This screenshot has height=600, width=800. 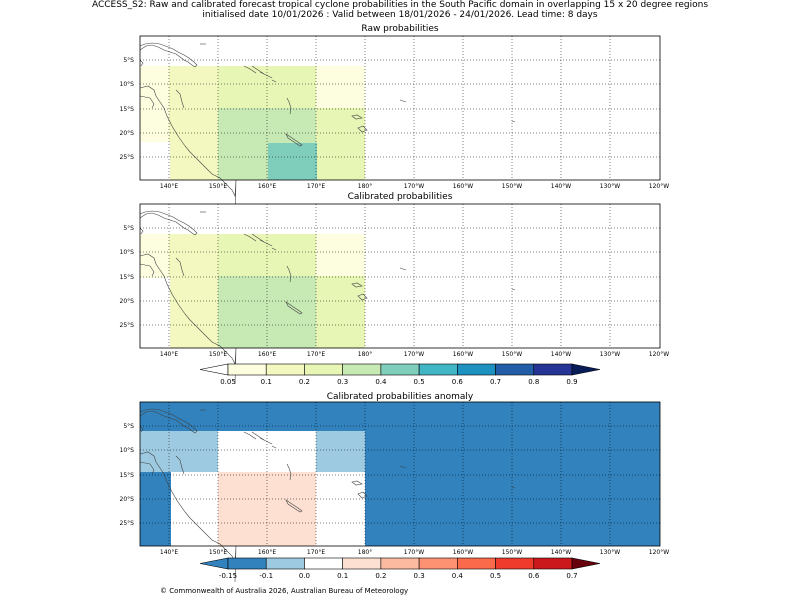 What do you see at coordinates (228, 382) in the screenshot?
I see `colorbar-tick-label: 0.05` at bounding box center [228, 382].